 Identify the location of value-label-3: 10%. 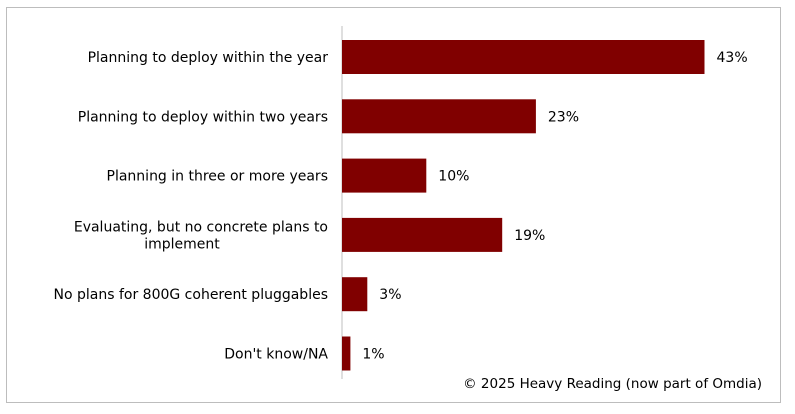
(453, 177).